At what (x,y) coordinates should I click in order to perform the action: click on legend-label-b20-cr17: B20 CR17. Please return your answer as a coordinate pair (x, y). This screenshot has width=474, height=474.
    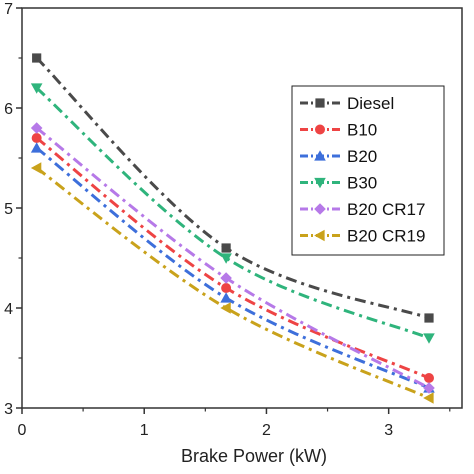
    Looking at the image, I should click on (386, 209).